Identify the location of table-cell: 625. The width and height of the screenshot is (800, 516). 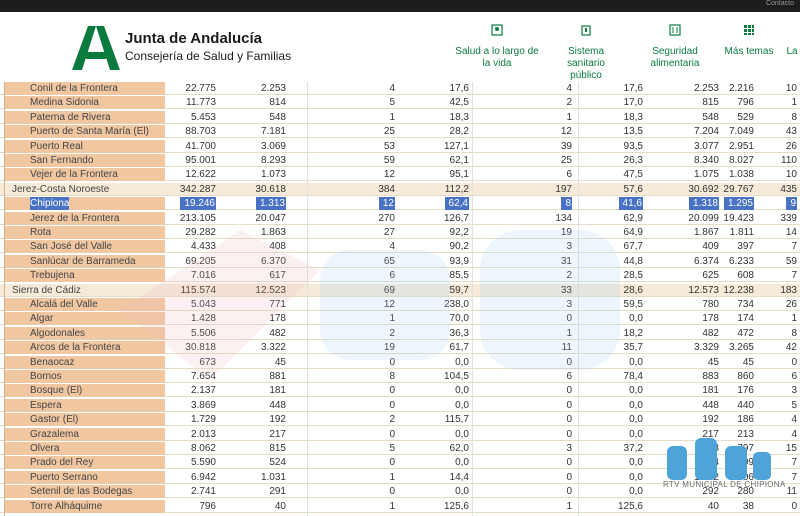
(710, 276).